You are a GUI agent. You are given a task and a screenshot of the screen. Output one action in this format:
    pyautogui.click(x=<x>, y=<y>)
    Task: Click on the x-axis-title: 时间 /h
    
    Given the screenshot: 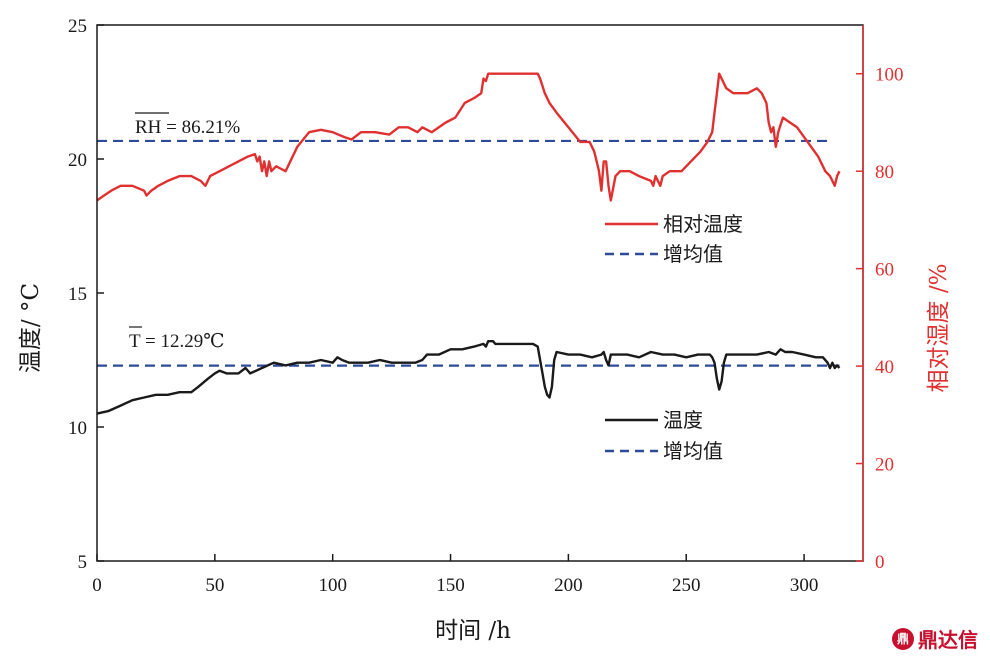 What is the action you would take?
    pyautogui.click(x=473, y=631)
    